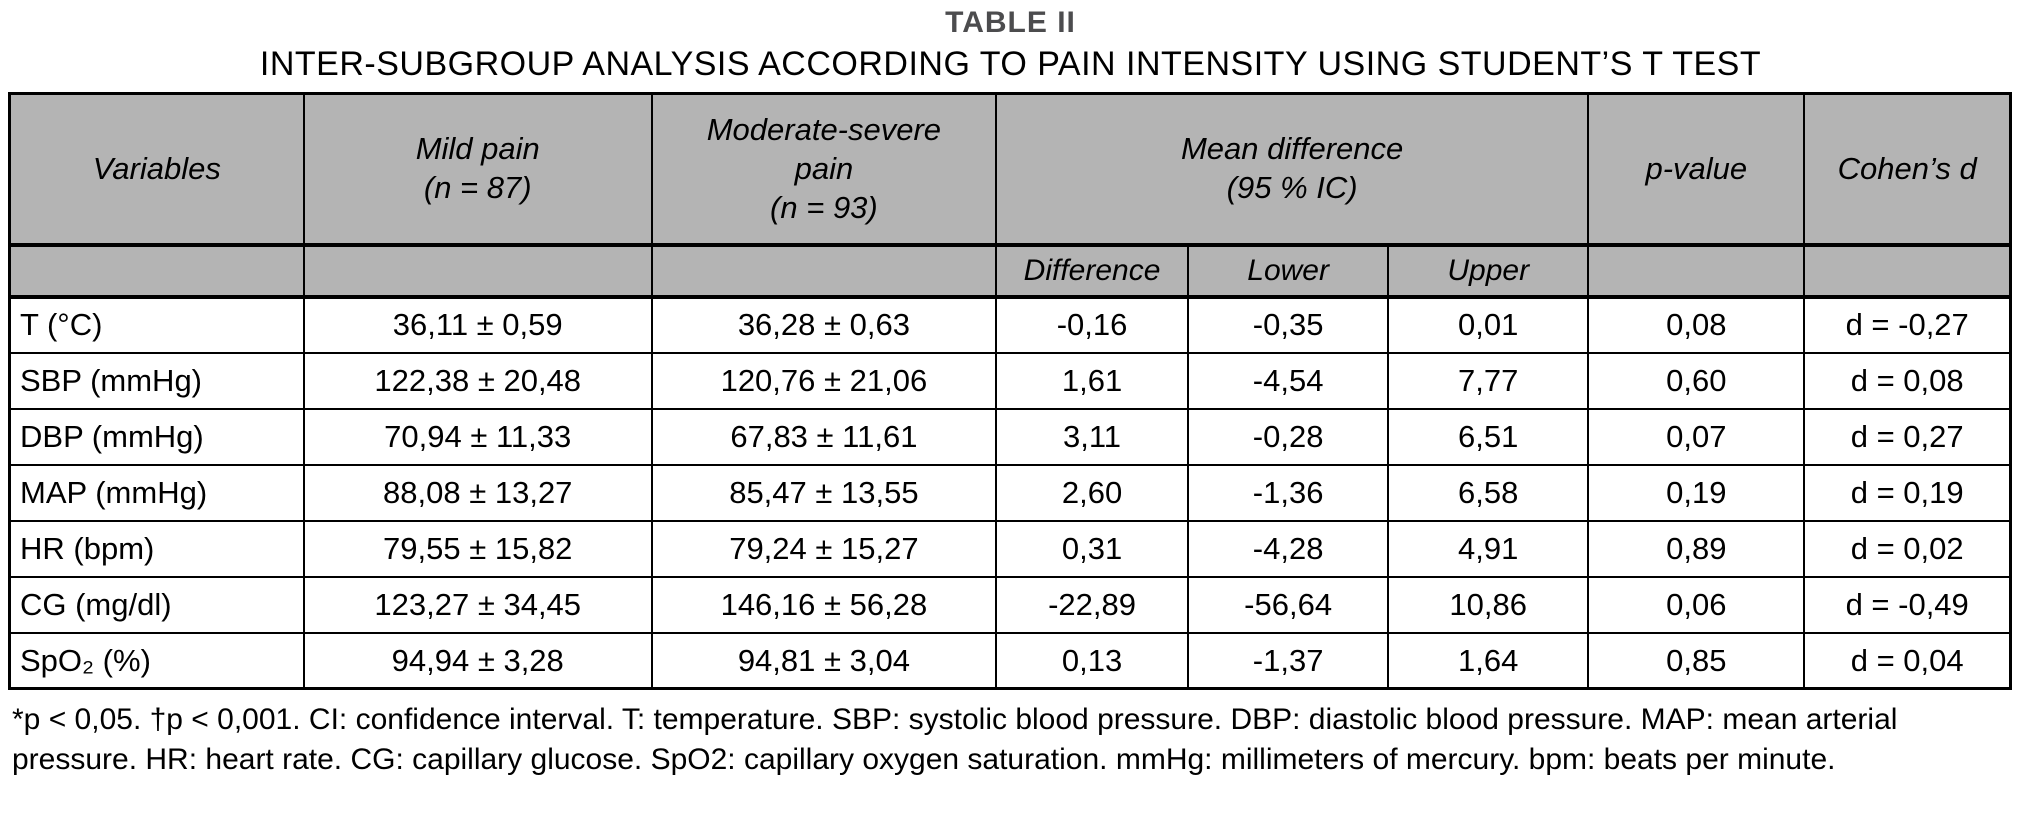  What do you see at coordinates (477, 604) in the screenshot?
I see `mild-value: 123,27 ± 34,45` at bounding box center [477, 604].